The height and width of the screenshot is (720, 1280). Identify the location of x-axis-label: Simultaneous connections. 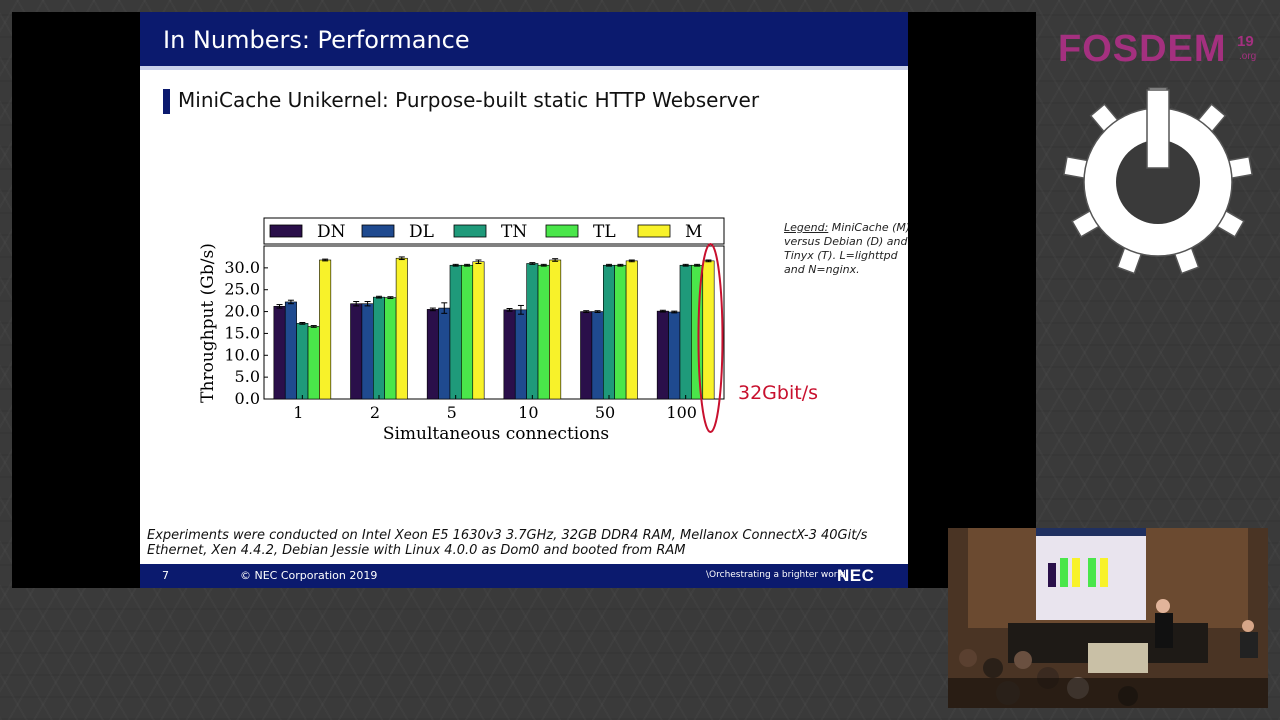
(496, 434).